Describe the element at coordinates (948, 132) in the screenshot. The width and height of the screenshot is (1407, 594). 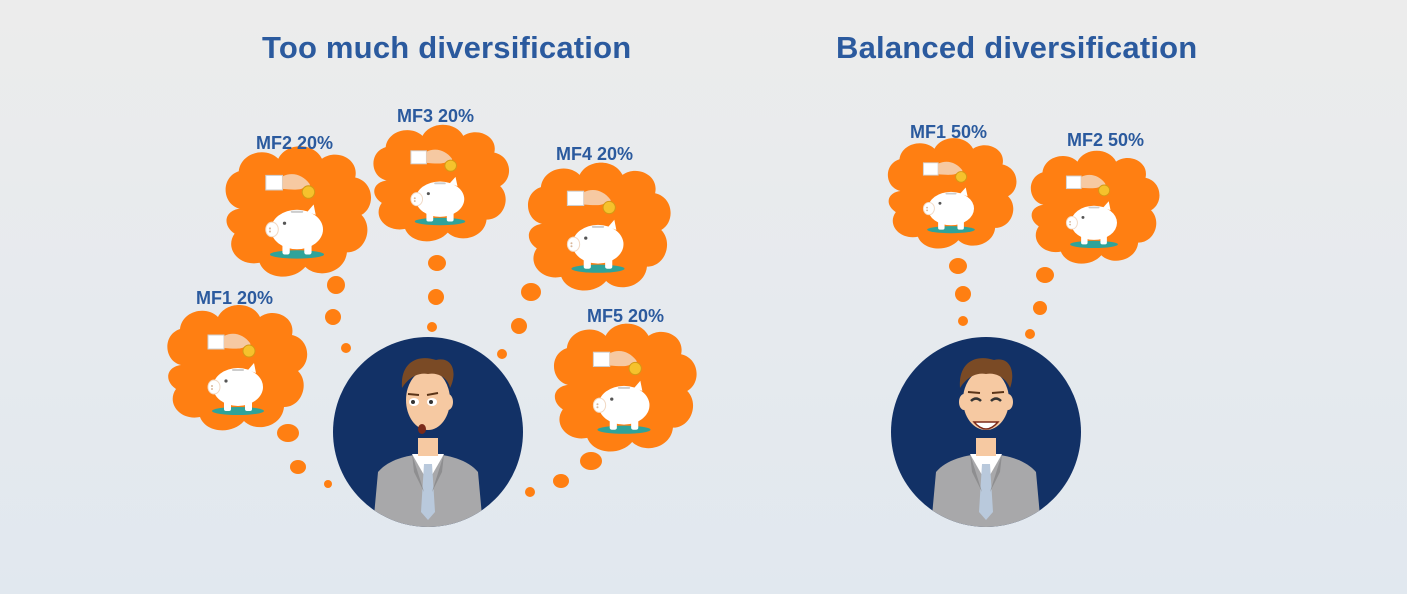
I see `fund-label-mf1-balanced: MF1 50%` at that location.